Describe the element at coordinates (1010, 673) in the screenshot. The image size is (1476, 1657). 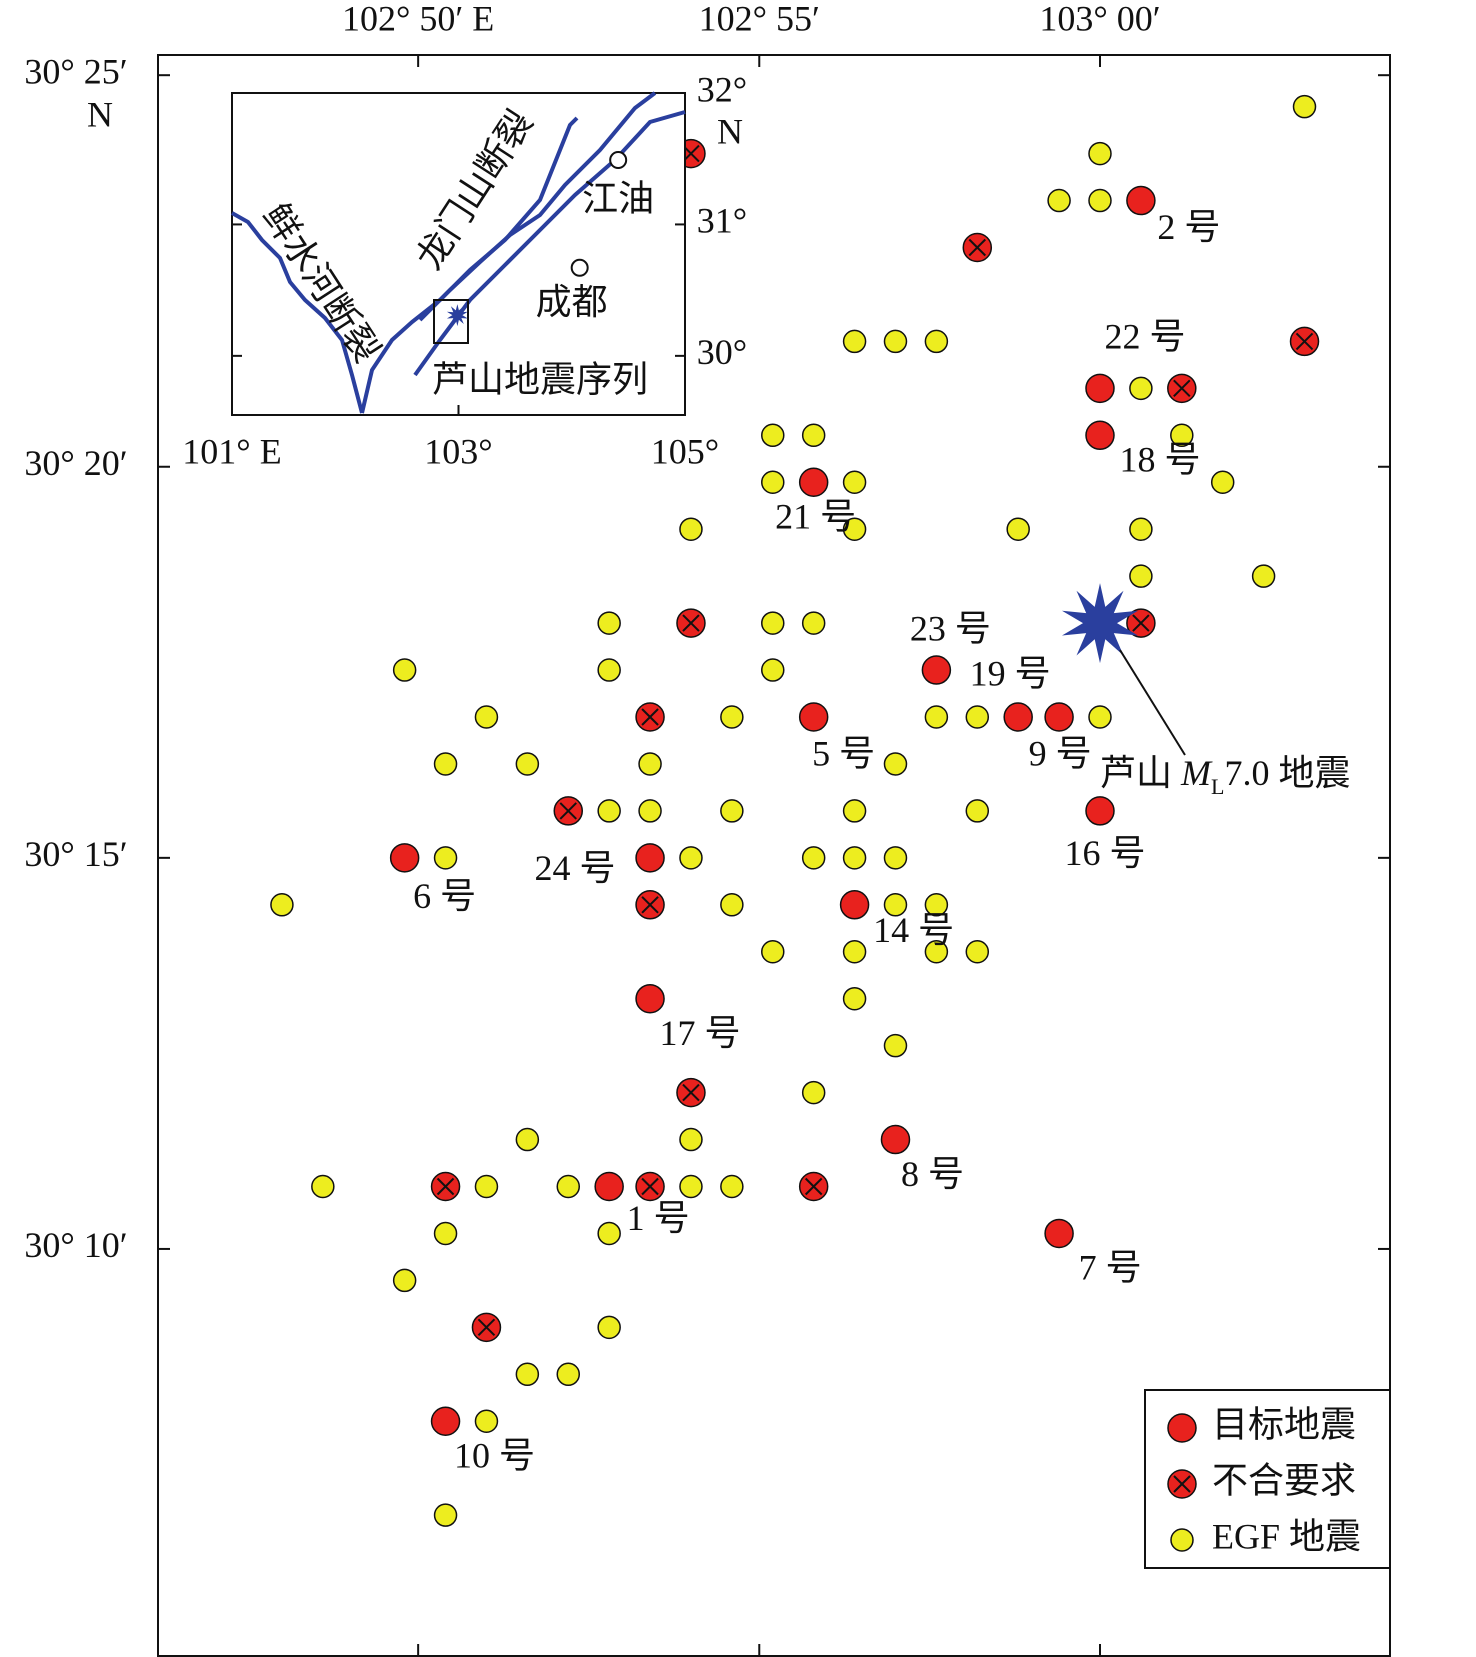
I see `event-label: 19 号` at that location.